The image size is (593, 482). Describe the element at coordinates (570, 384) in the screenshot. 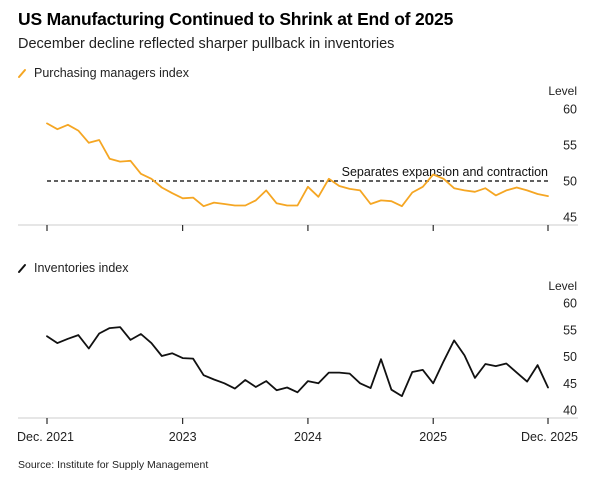

I see `inventories-y-tick-label: 45` at that location.